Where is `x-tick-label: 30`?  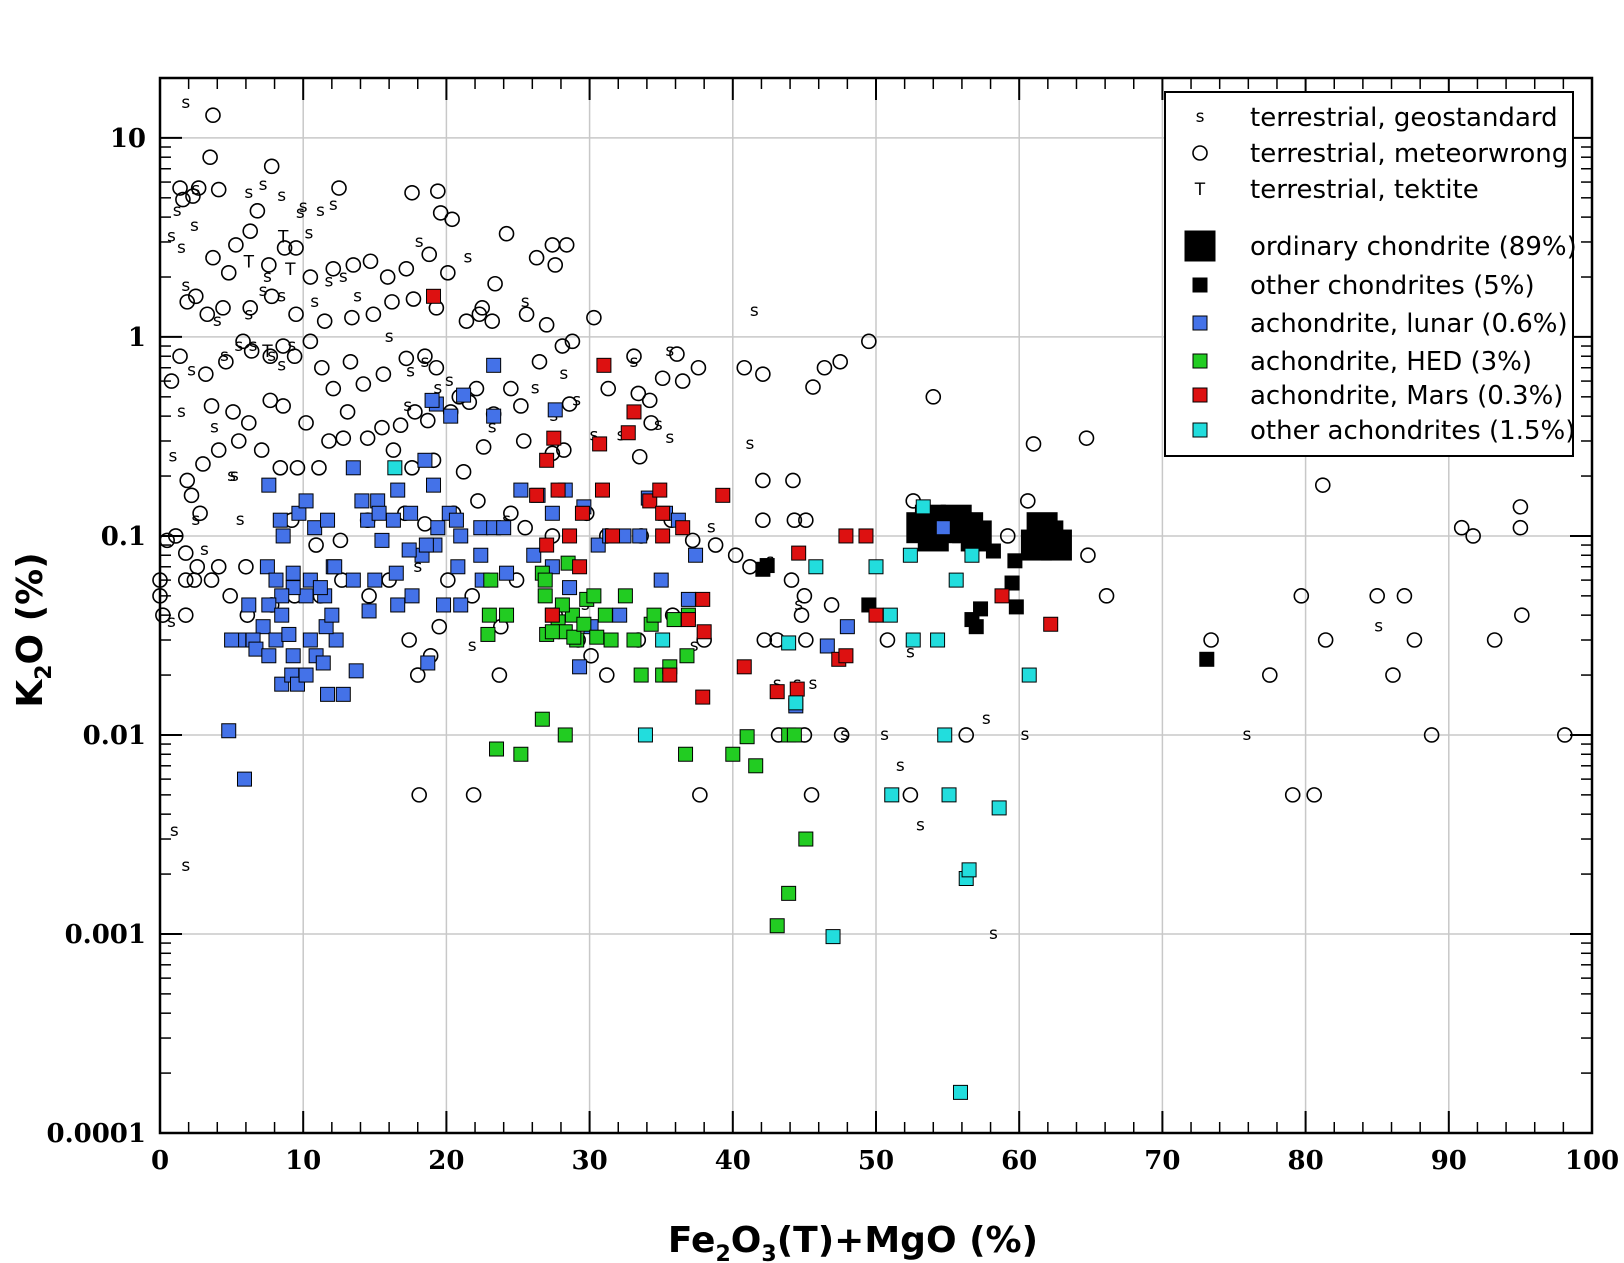
x-tick-label: 30 is located at coordinates (590, 1161).